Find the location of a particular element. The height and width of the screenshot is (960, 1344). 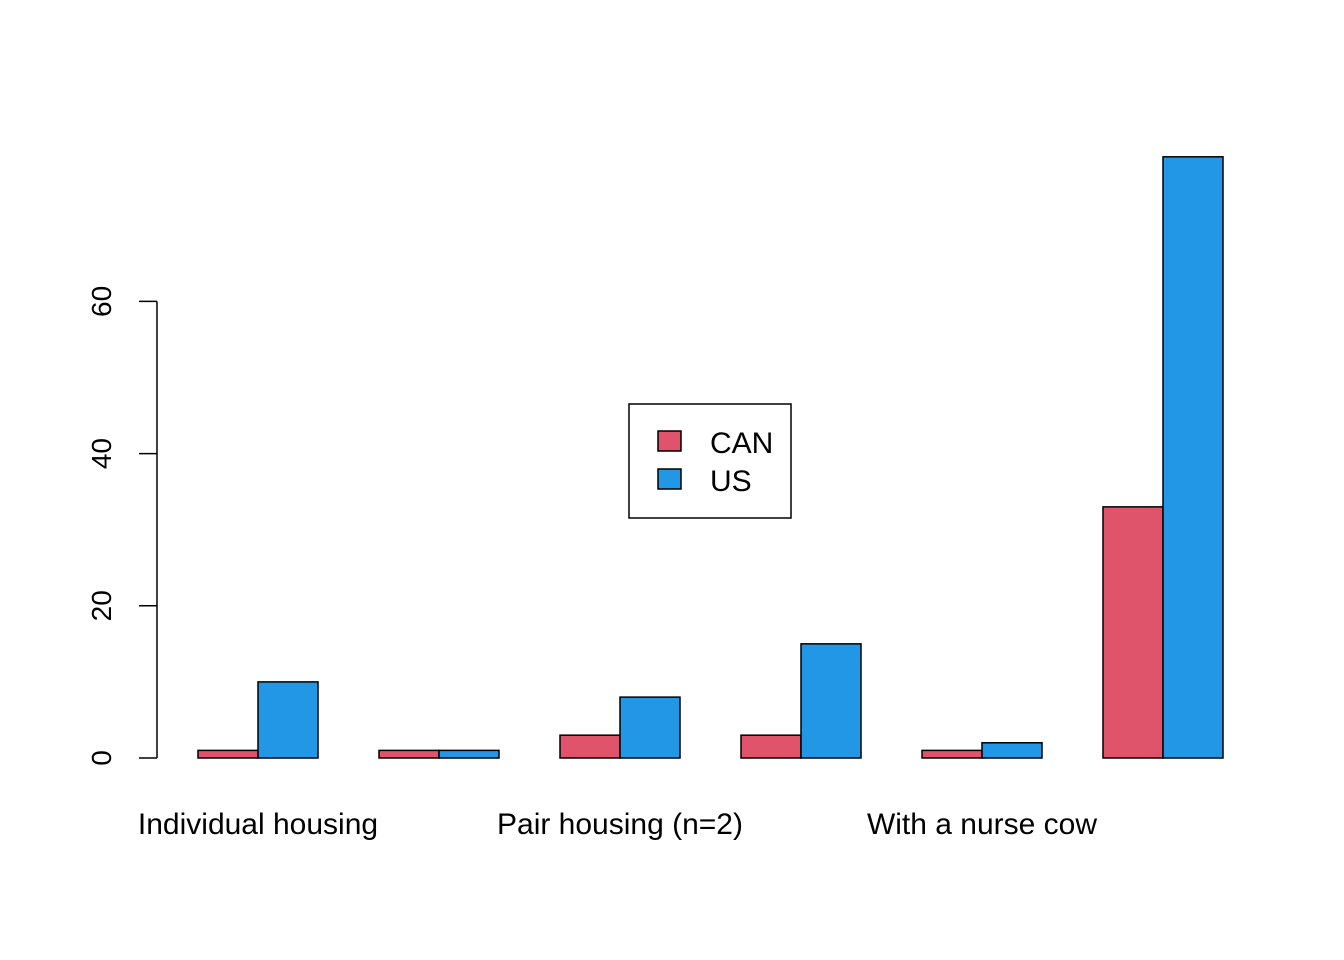

x-category-label: Pair housing (n=2) is located at coordinates (620, 824).